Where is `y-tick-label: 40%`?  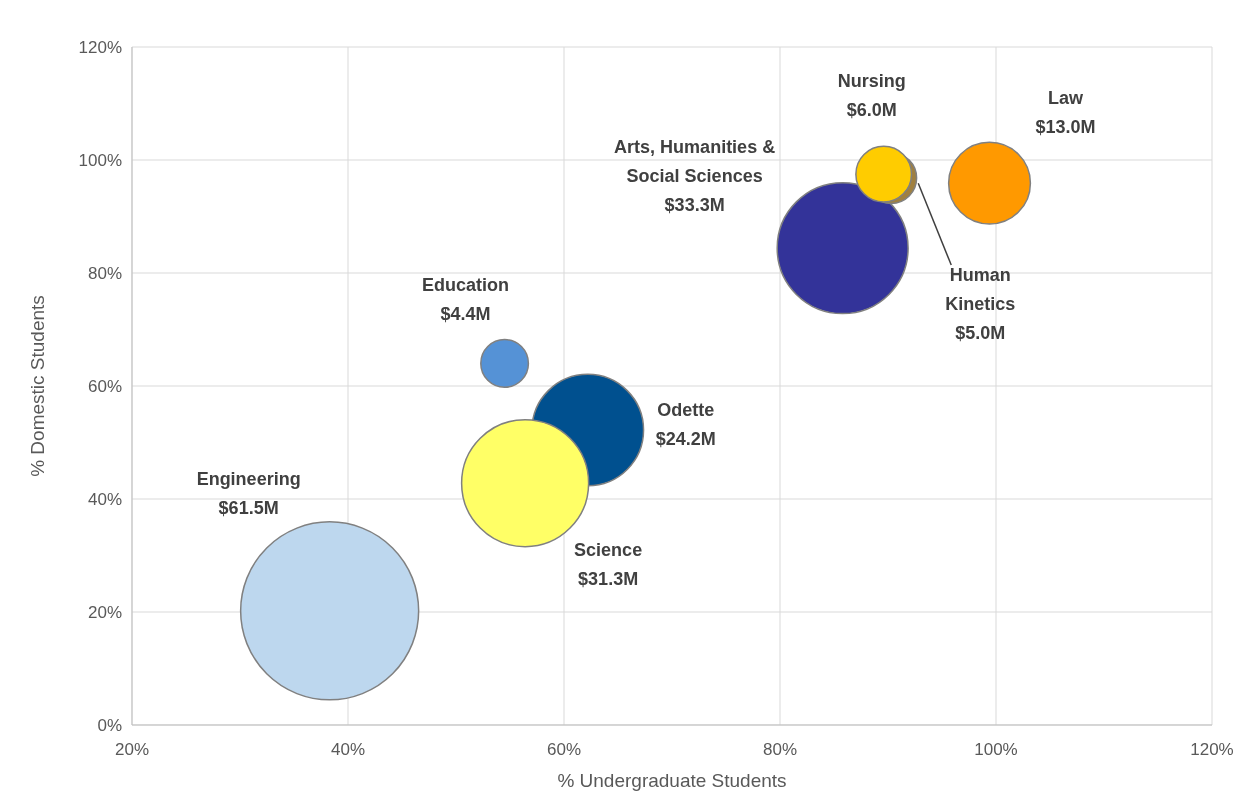 y-tick-label: 40% is located at coordinates (104, 499).